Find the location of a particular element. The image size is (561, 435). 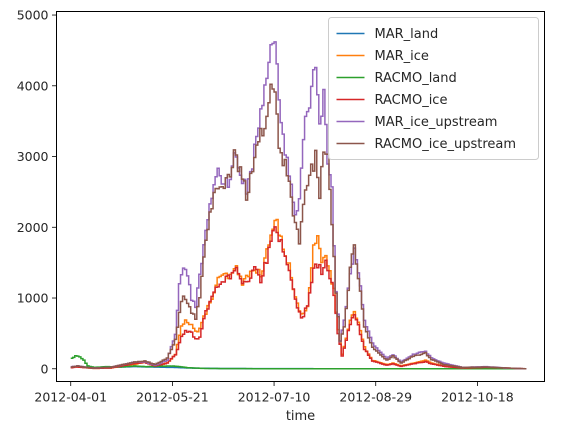

y-tick-label: 5000 is located at coordinates (33, 15).